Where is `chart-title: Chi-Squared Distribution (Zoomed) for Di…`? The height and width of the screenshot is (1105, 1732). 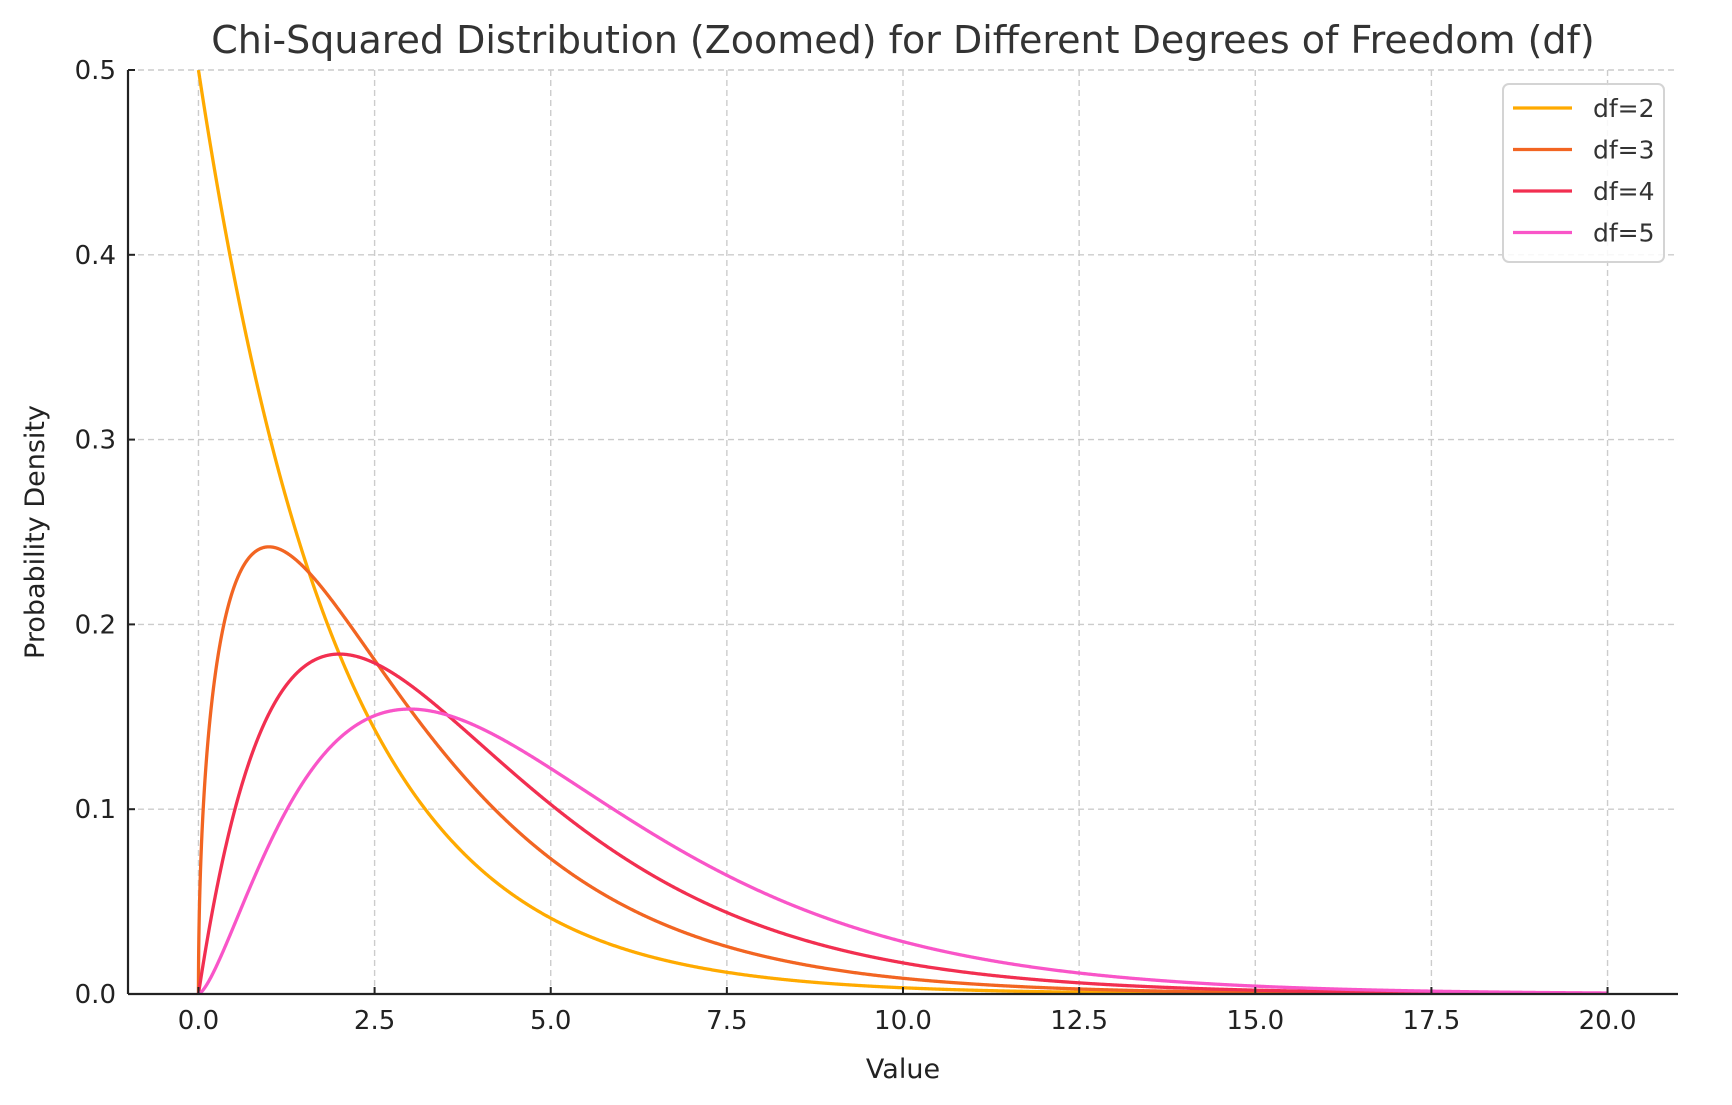 chart-title: Chi-Squared Distribution (Zoomed) for Di… is located at coordinates (903, 40).